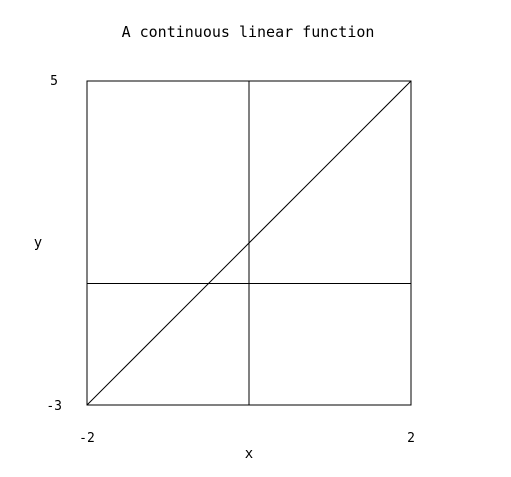 This screenshot has height=477, width=511. What do you see at coordinates (54, 406) in the screenshot?
I see `y-tick-min: -3` at bounding box center [54, 406].